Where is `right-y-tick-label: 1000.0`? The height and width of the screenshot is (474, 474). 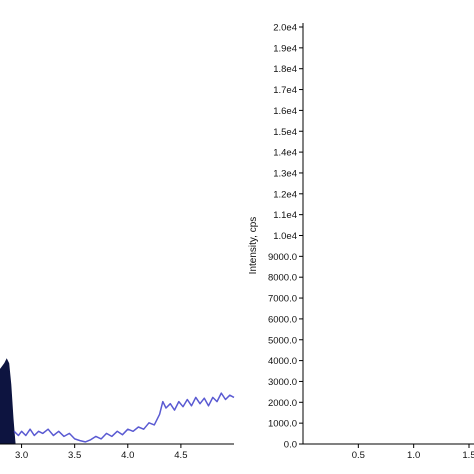
right-y-tick-label: 1000.0 is located at coordinates (282, 424).